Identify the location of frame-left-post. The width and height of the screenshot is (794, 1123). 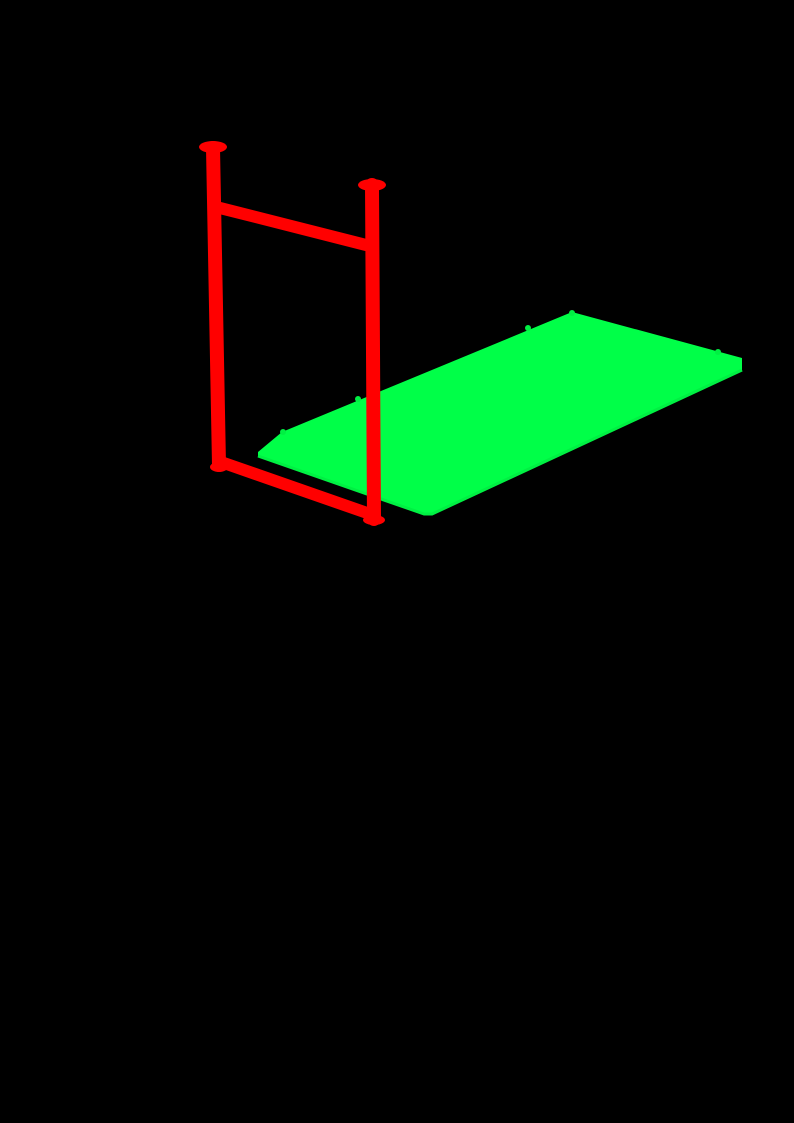
(216, 306).